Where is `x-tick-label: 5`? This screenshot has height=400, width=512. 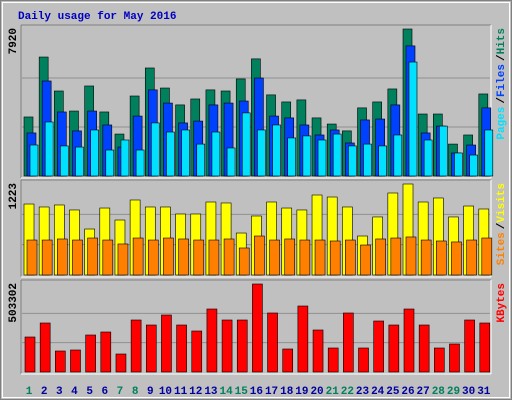 x-tick-label: 5 is located at coordinates (89, 392).